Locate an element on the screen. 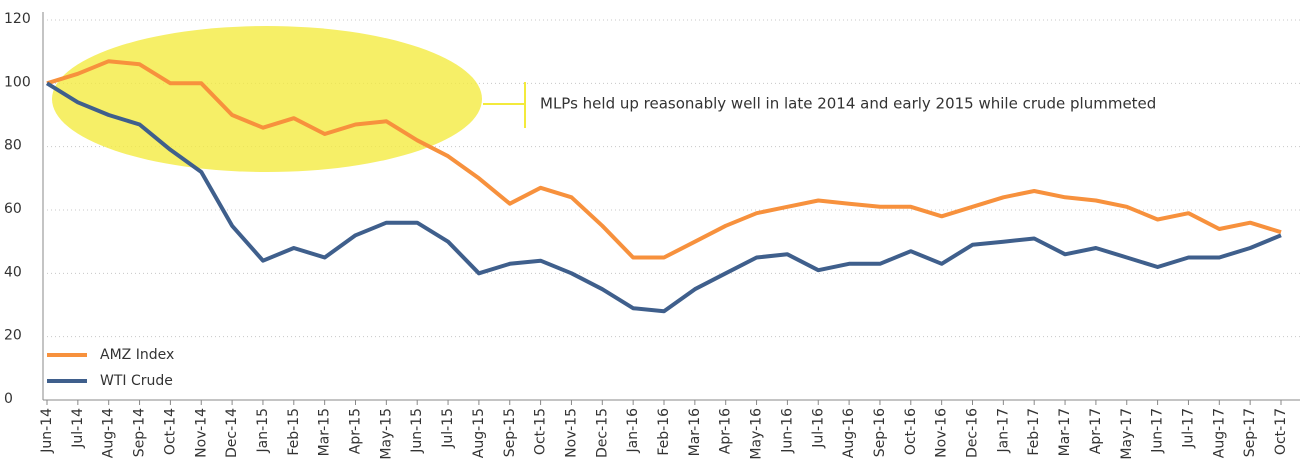 The width and height of the screenshot is (1301, 476). x-tick-label: Jan-17 is located at coordinates (1003, 430).